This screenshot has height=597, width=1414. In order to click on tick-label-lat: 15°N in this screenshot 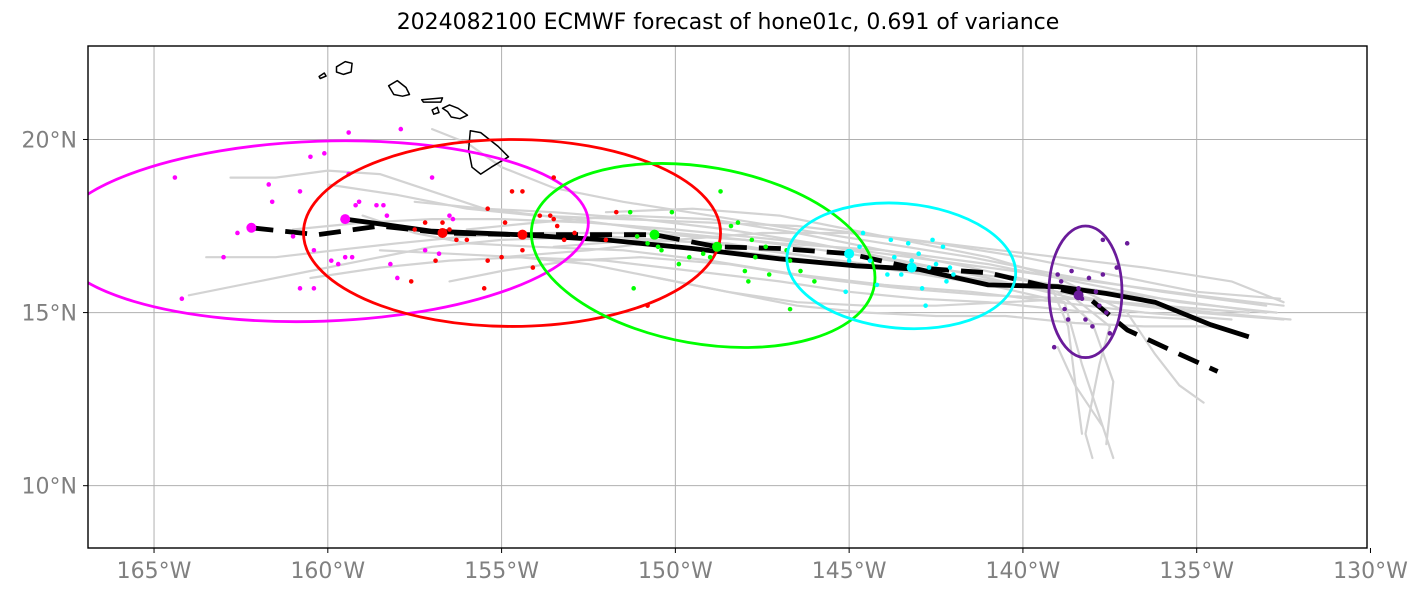, I will do `click(49, 314)`.